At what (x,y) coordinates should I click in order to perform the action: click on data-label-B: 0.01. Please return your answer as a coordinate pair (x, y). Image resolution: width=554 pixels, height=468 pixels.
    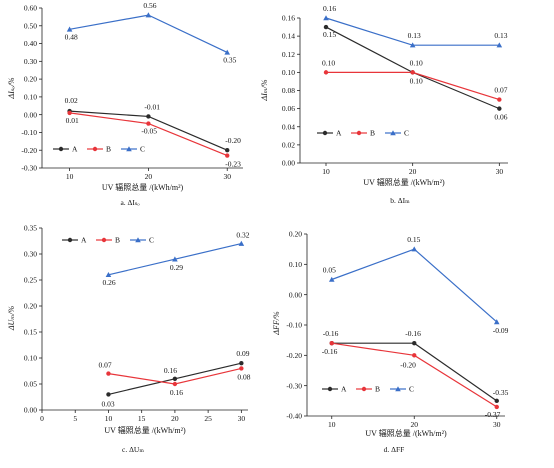
    Looking at the image, I should click on (72, 120).